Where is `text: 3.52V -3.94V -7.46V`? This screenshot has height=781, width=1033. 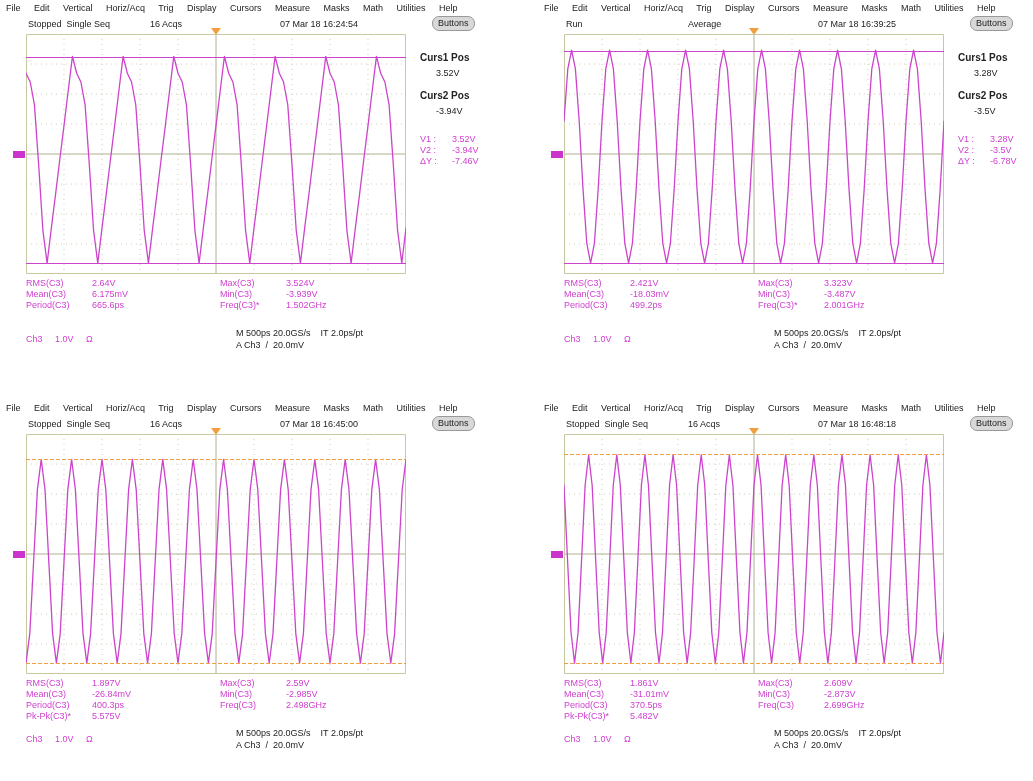 text: 3.52V -3.94V -7.46V is located at coordinates (465, 150).